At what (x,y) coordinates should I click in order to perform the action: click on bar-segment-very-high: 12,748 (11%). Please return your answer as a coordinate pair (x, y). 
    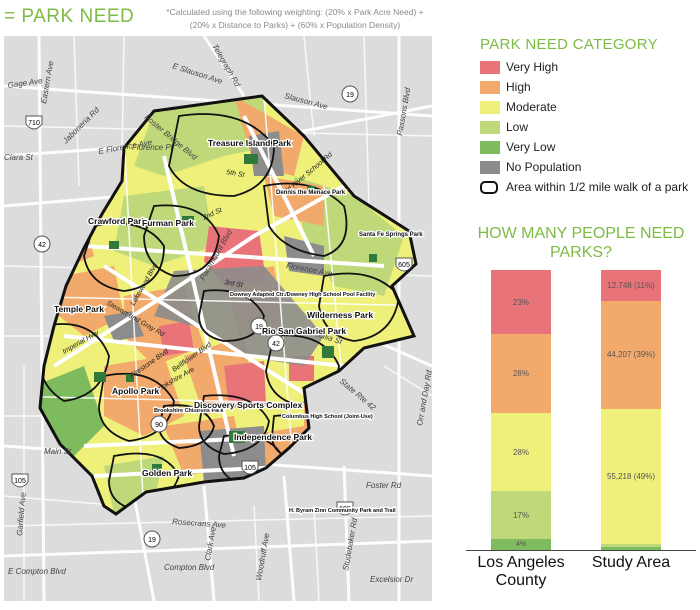
    Looking at the image, I should click on (631, 285).